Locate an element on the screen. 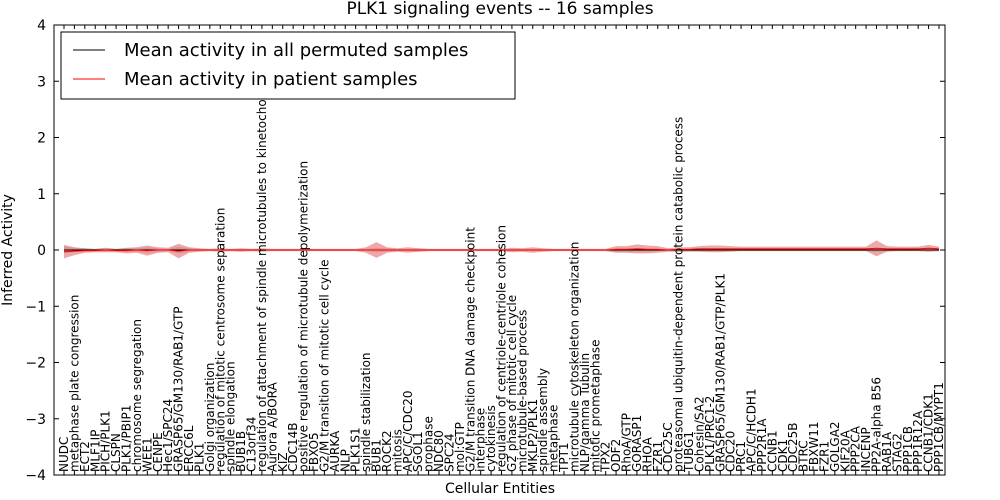 The height and width of the screenshot is (500, 1000). y-tick-label: 3 is located at coordinates (41, 82).